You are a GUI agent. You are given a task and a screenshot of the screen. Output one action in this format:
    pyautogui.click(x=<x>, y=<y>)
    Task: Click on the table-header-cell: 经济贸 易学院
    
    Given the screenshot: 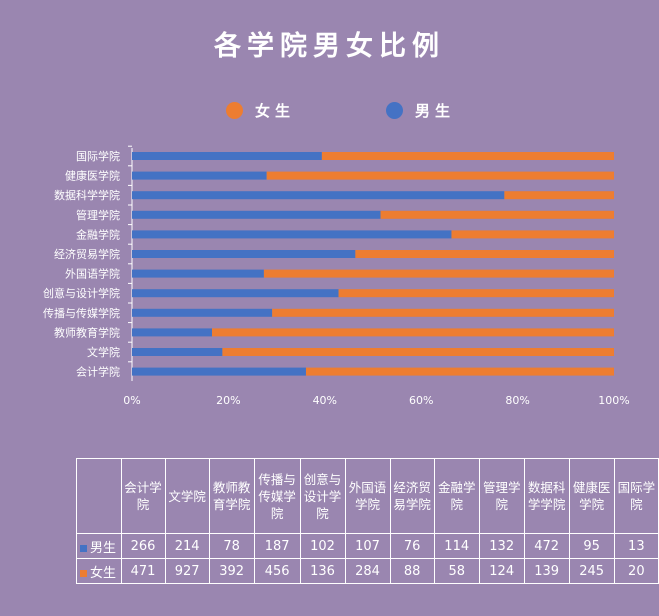 What is the action you would take?
    pyautogui.click(x=412, y=496)
    